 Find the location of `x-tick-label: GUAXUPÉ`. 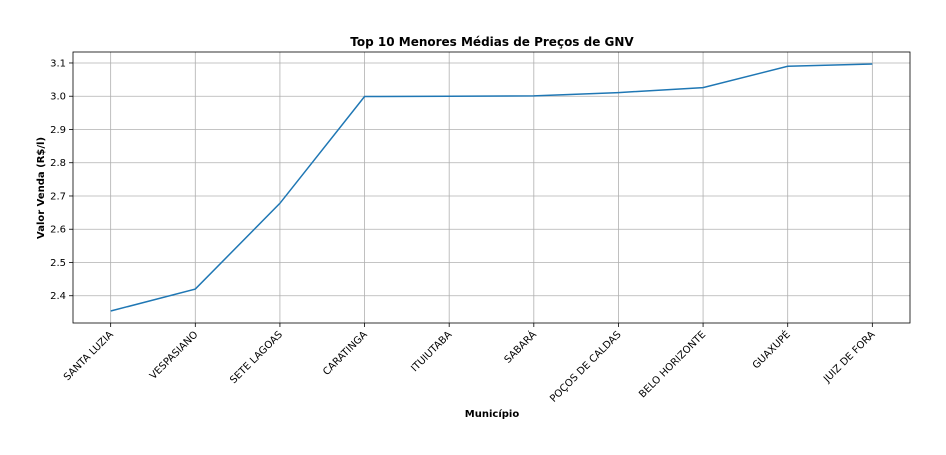

x-tick-label: GUAXUPÉ is located at coordinates (770, 349).